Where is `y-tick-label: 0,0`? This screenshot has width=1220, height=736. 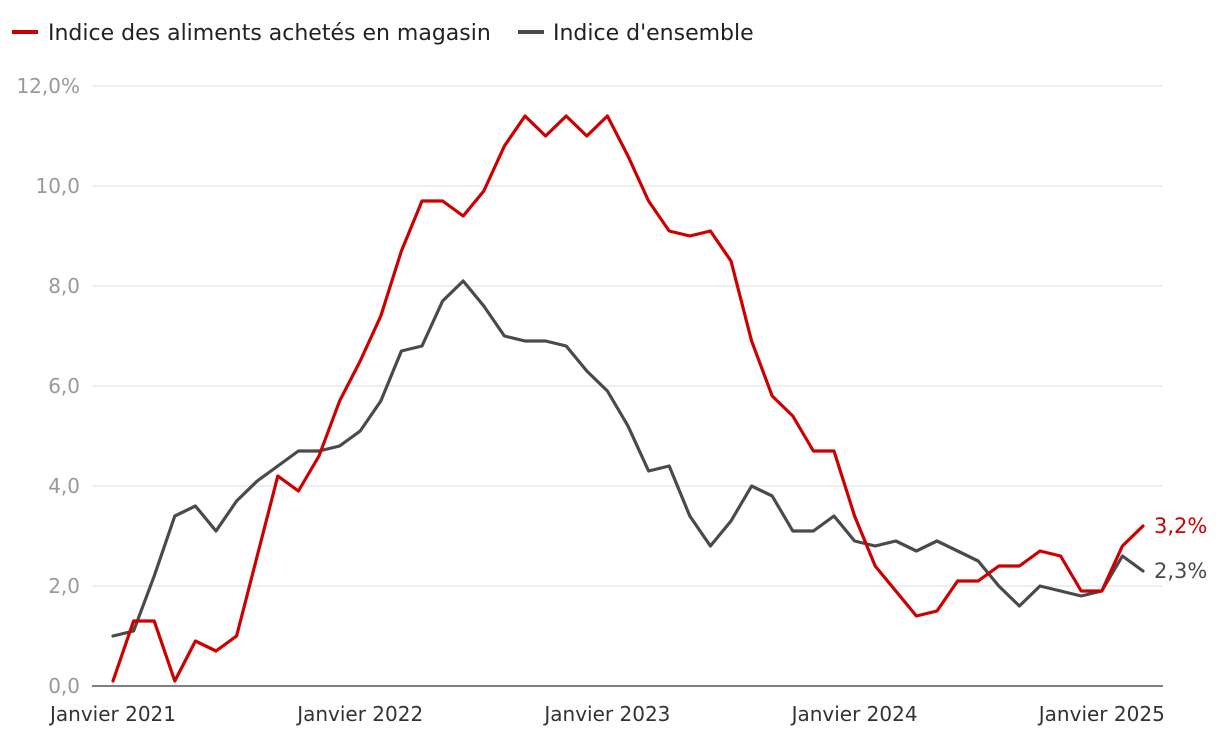
y-tick-label: 0,0 is located at coordinates (64, 686).